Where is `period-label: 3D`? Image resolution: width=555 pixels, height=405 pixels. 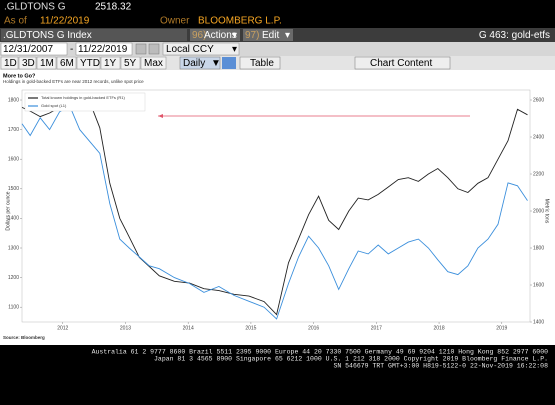
period-label: 3D is located at coordinates (28, 63).